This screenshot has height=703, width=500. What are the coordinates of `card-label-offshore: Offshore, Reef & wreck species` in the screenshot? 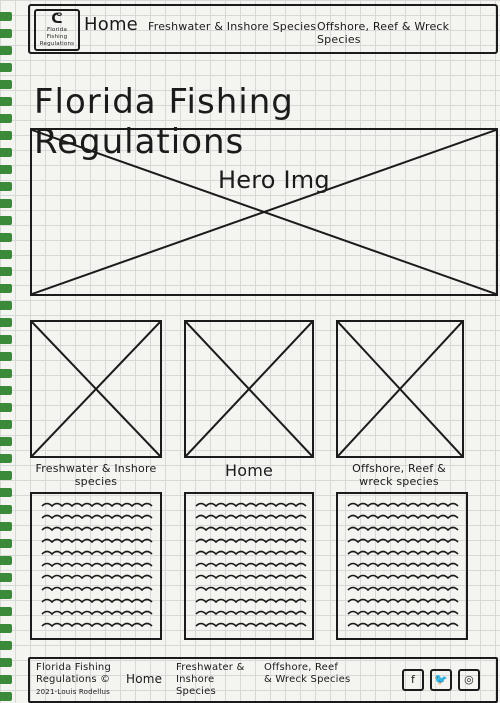 It's located at (399, 475).